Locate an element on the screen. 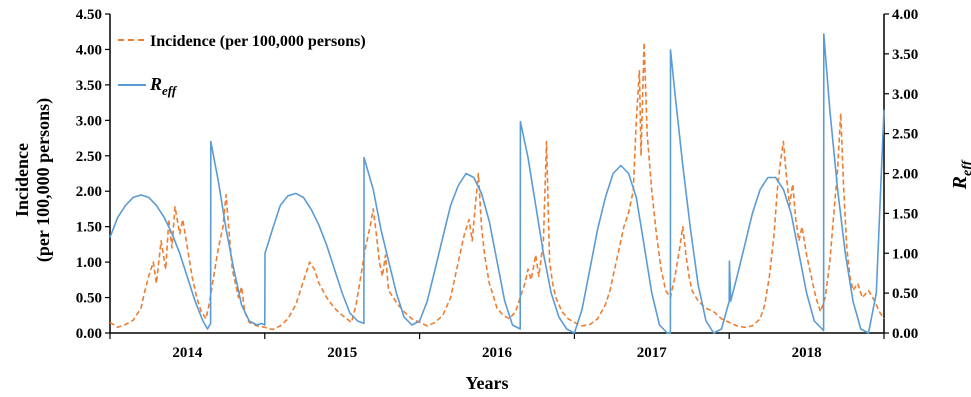 This screenshot has width=971, height=397. legend-label-reff-base: R is located at coordinates (155, 84).